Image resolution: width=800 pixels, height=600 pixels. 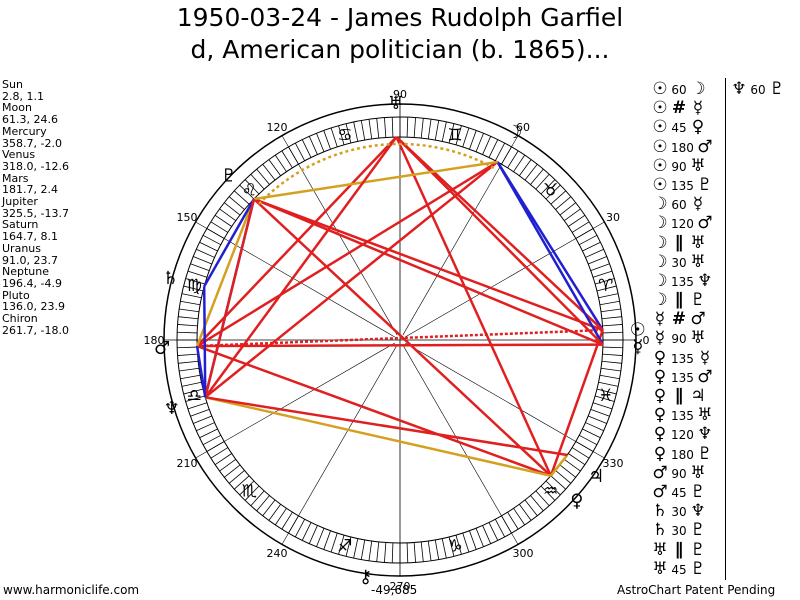 I want to click on planet-name-pluto: Pluto, so click(x=16, y=295).